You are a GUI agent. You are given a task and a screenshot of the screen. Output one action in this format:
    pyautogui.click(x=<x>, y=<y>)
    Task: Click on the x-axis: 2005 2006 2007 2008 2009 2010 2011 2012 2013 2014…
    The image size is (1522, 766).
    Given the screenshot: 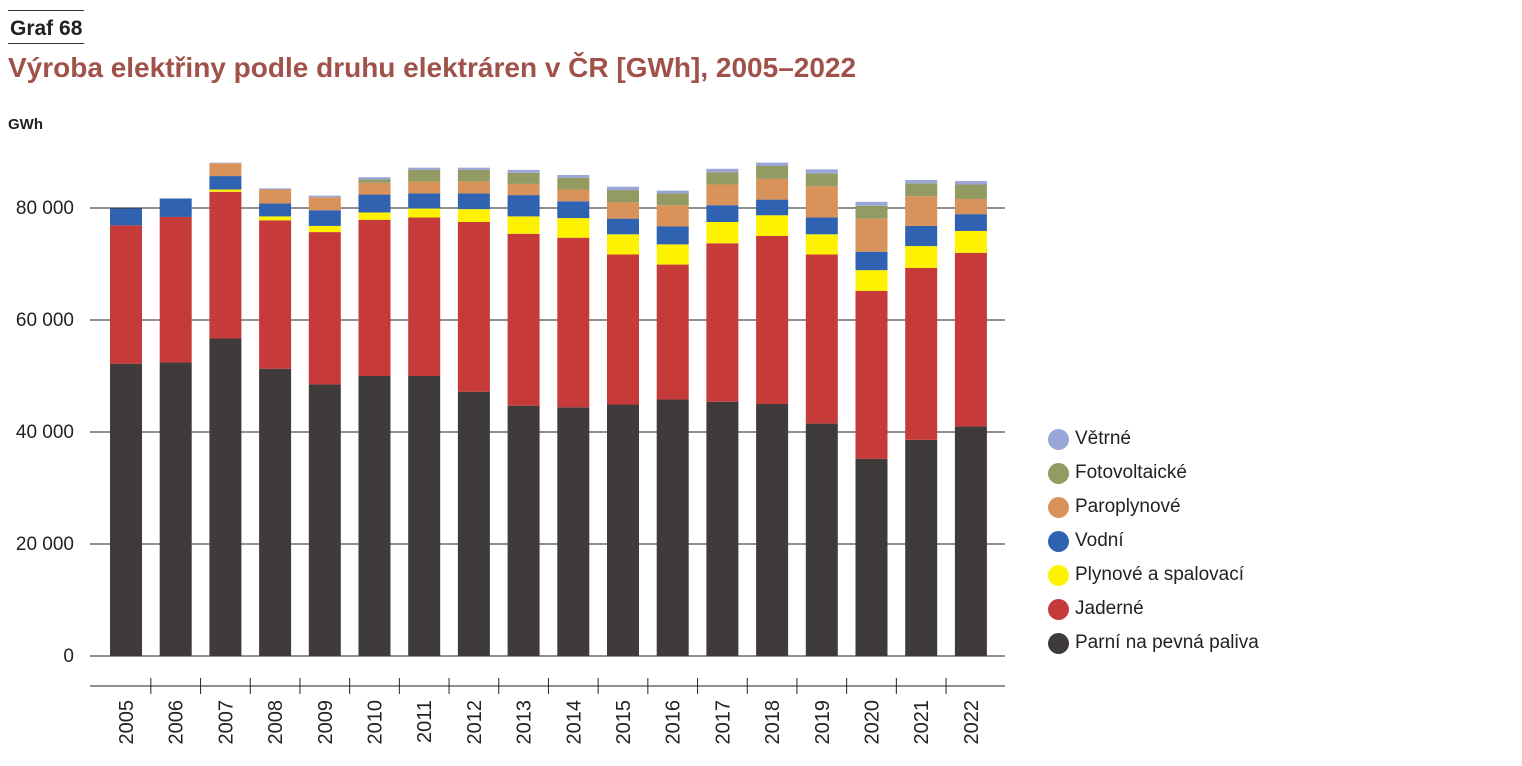 What is the action you would take?
    pyautogui.click(x=547, y=711)
    